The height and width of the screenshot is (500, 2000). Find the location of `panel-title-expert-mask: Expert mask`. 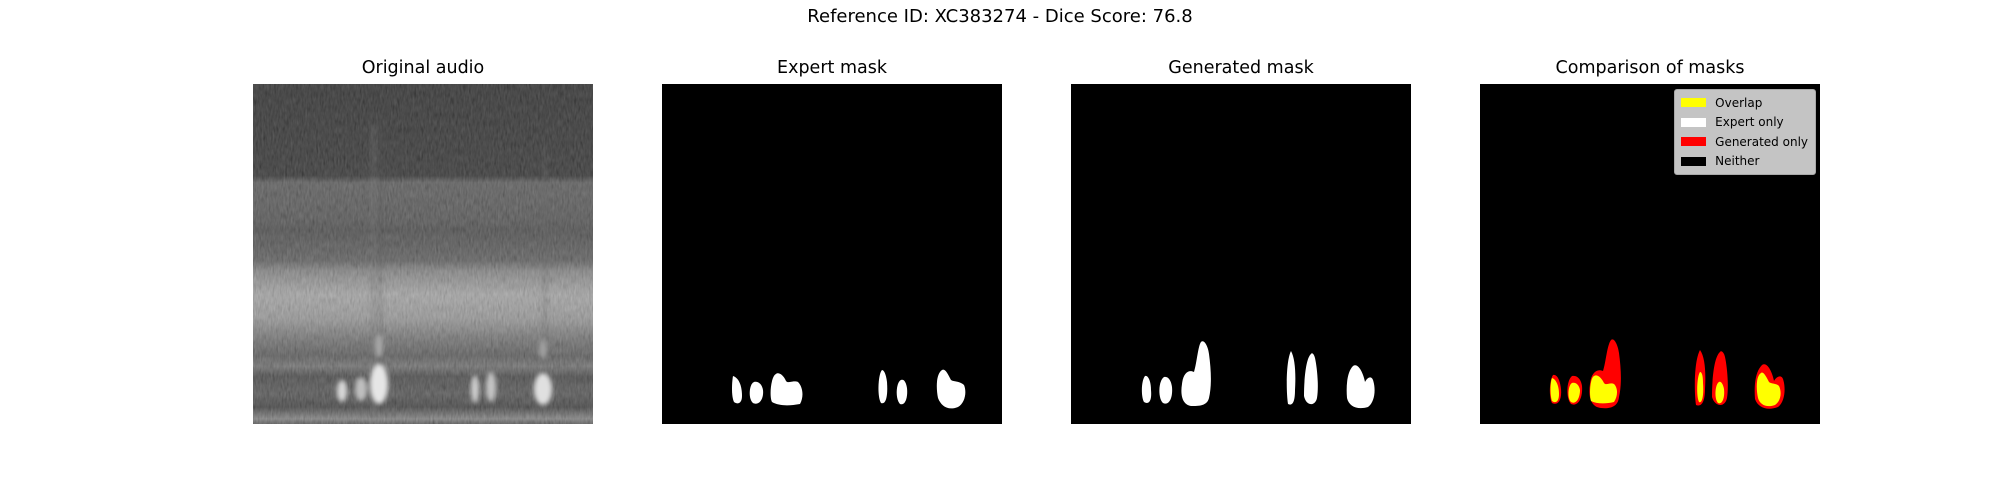

panel-title-expert-mask: Expert mask is located at coordinates (832, 68).